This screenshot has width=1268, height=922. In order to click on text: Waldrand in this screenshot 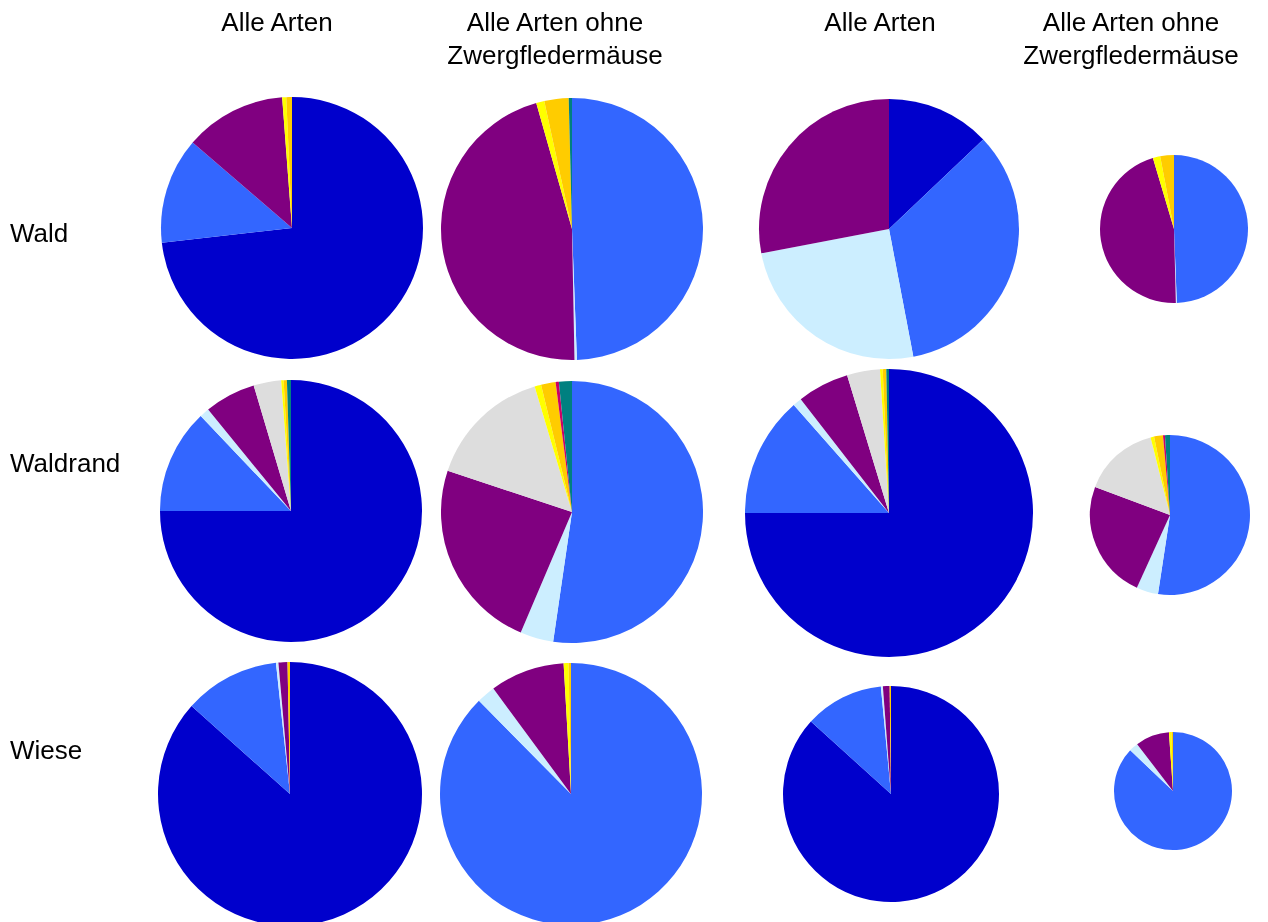, I will do `click(65, 463)`.